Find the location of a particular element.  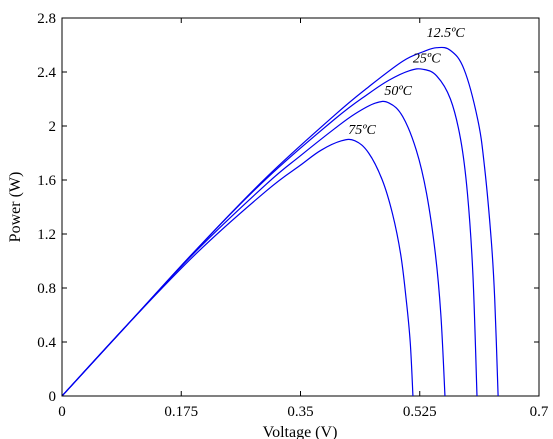

y-tick-label: 0.4 is located at coordinates (46, 343).